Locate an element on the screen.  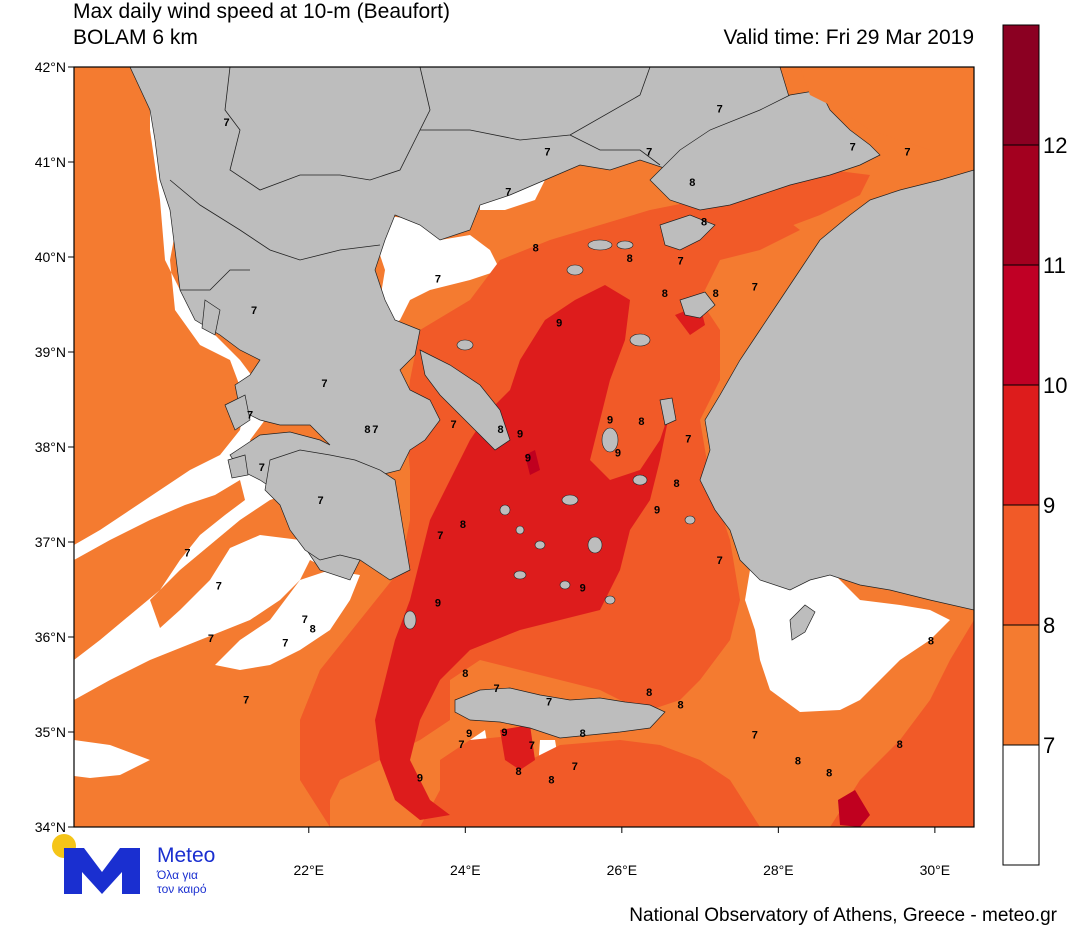
lat-label: 40°N is located at coordinates (50, 257).